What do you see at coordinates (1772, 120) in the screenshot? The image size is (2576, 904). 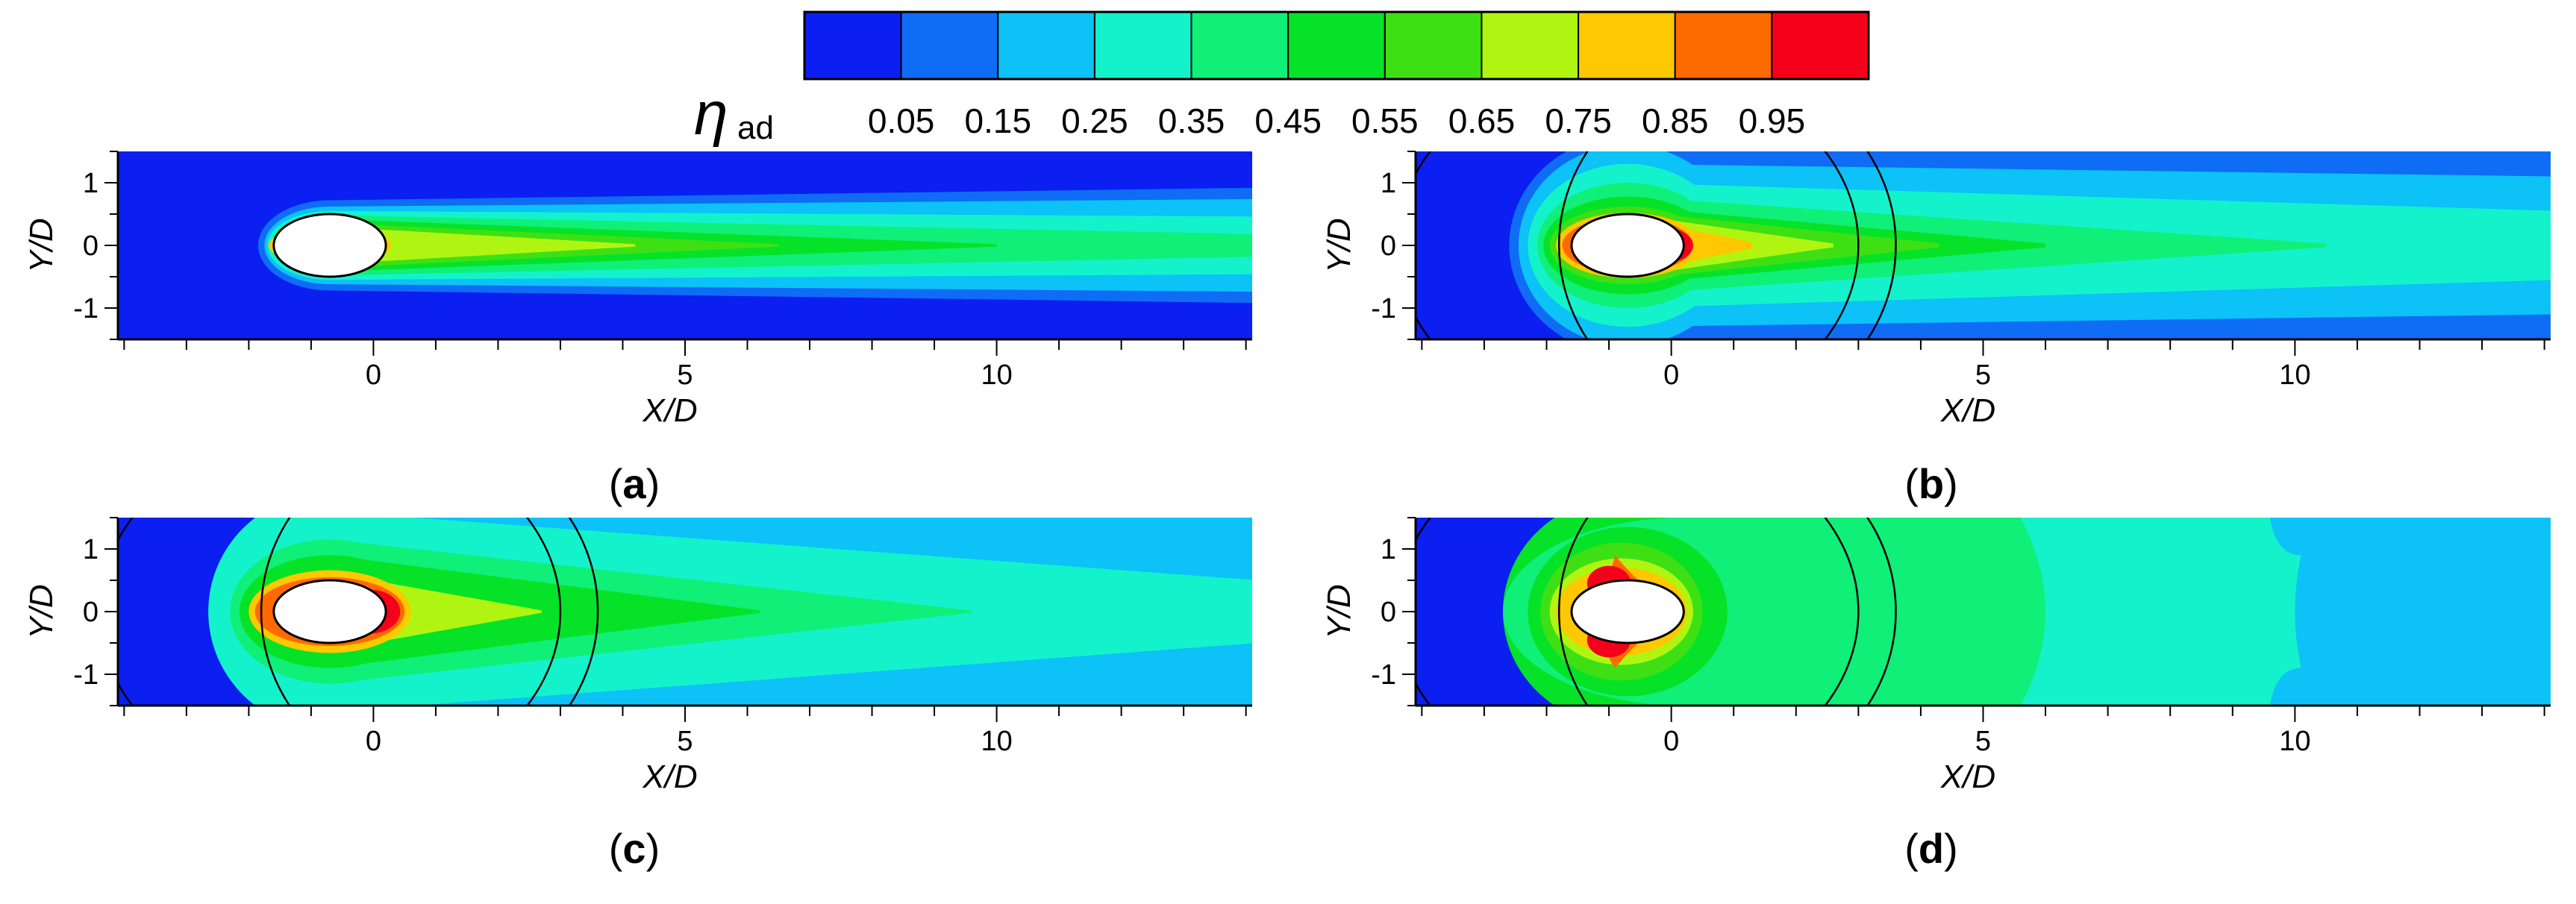 I see `colorbar-tick-label: 0.95` at bounding box center [1772, 120].